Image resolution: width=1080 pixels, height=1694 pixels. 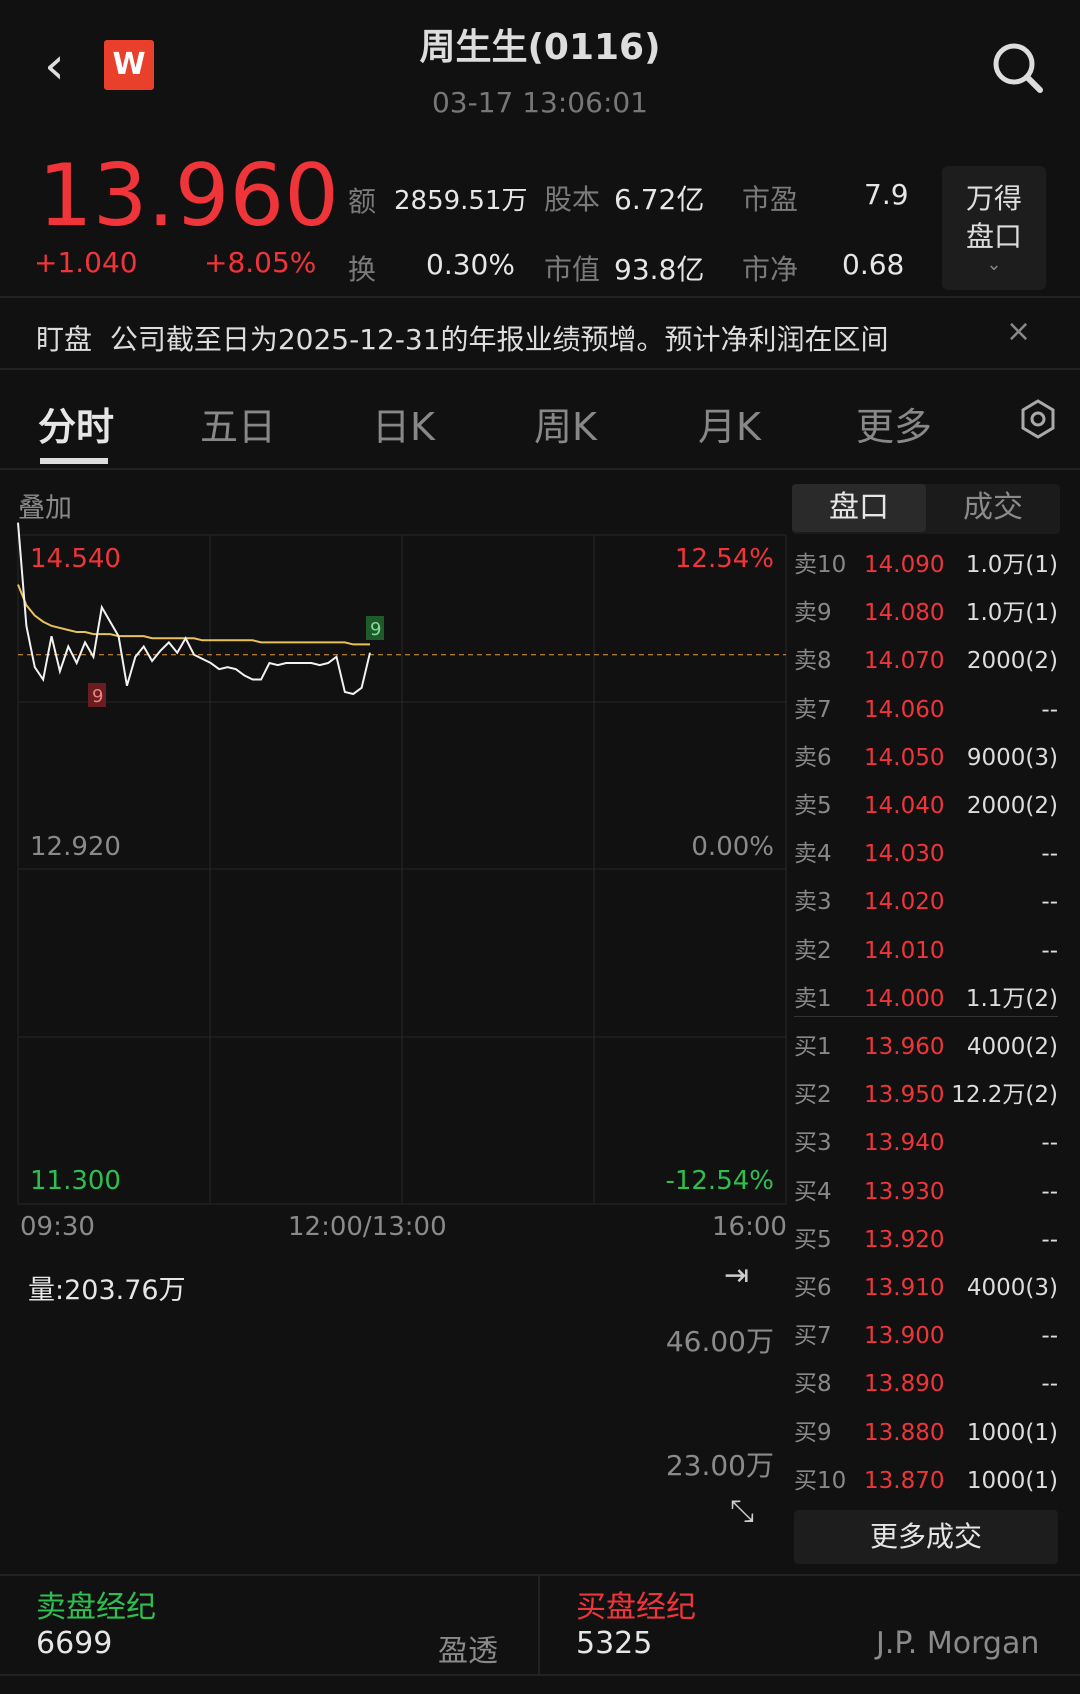 What do you see at coordinates (107, 1290) in the screenshot?
I see `volume-title: 量:203.76万` at bounding box center [107, 1290].